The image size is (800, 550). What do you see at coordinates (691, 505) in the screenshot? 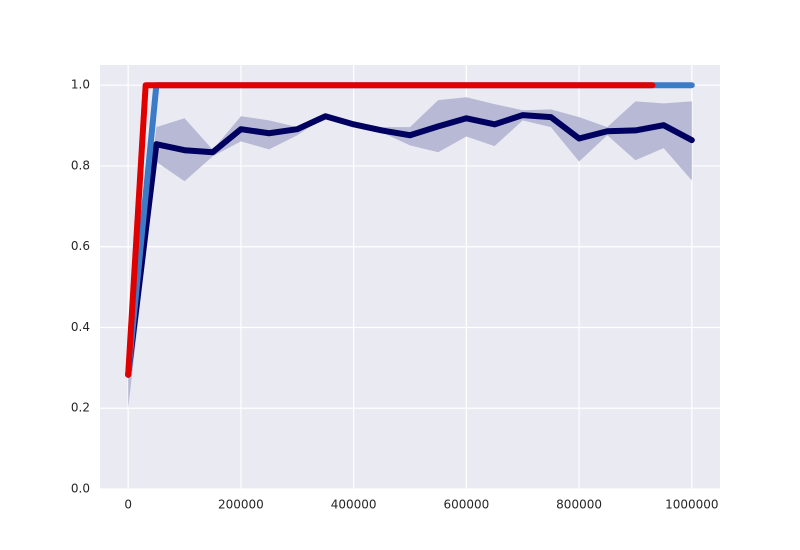
I see `x-tick-label: 1000000` at bounding box center [691, 505].